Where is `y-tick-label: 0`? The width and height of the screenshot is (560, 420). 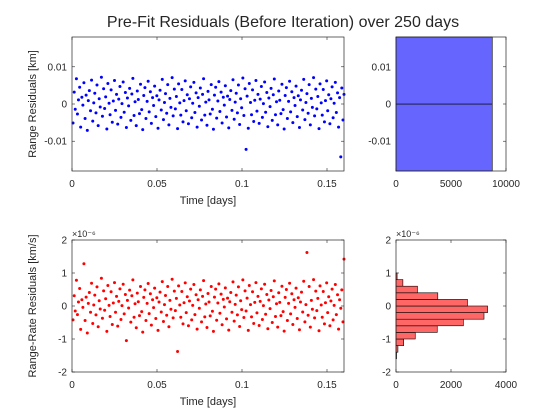
y-tick-label: 0 is located at coordinates (64, 307).